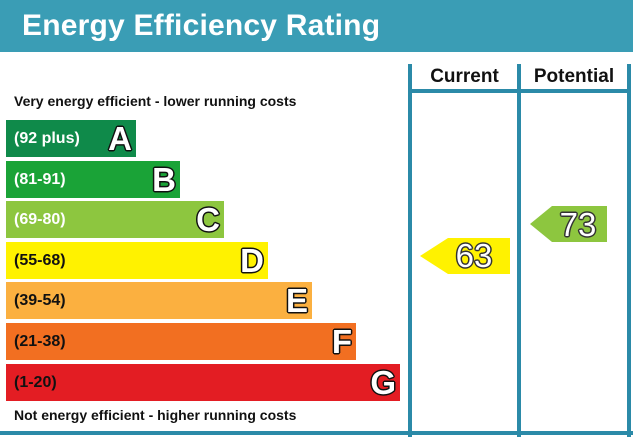 Image resolution: width=633 pixels, height=437 pixels. What do you see at coordinates (574, 76) in the screenshot?
I see `potential-column-header: Potential` at bounding box center [574, 76].